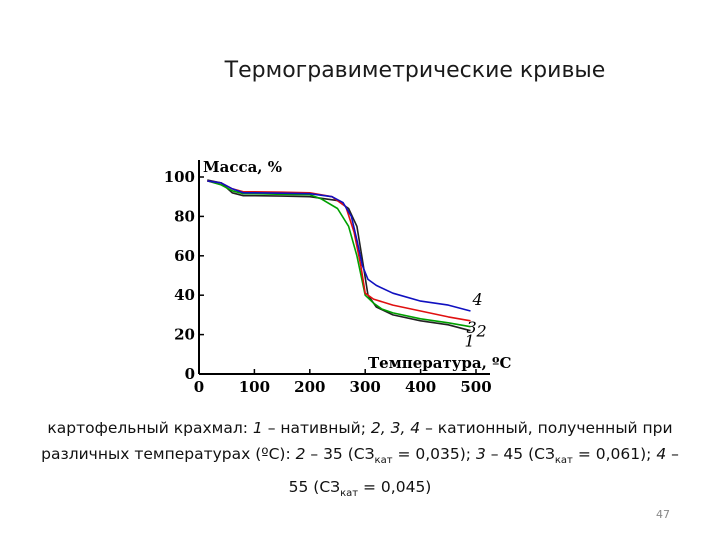  I want to click on x-axis-label: Температура, ºС, so click(440, 363).